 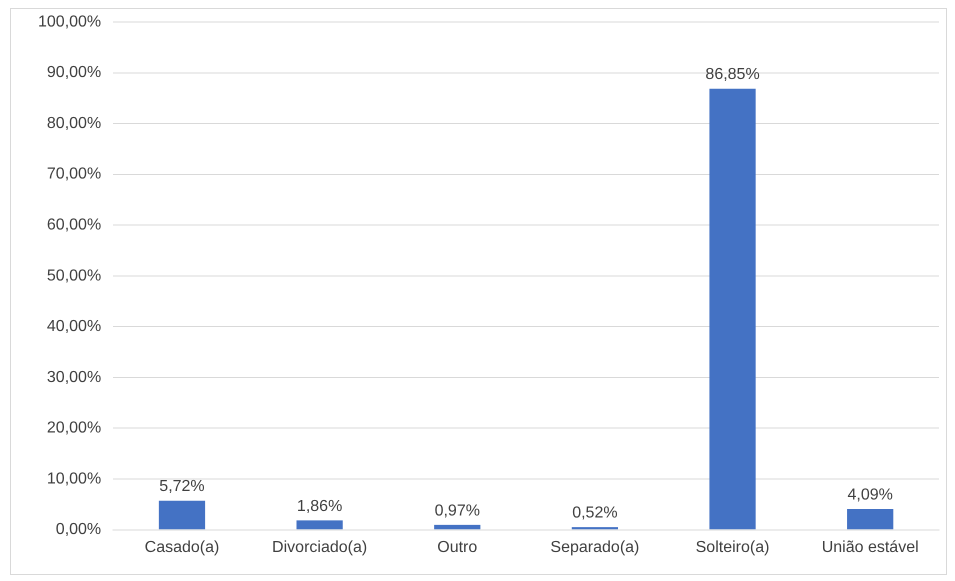 I want to click on x-tick-label: Divorciado(a), so click(x=320, y=547).